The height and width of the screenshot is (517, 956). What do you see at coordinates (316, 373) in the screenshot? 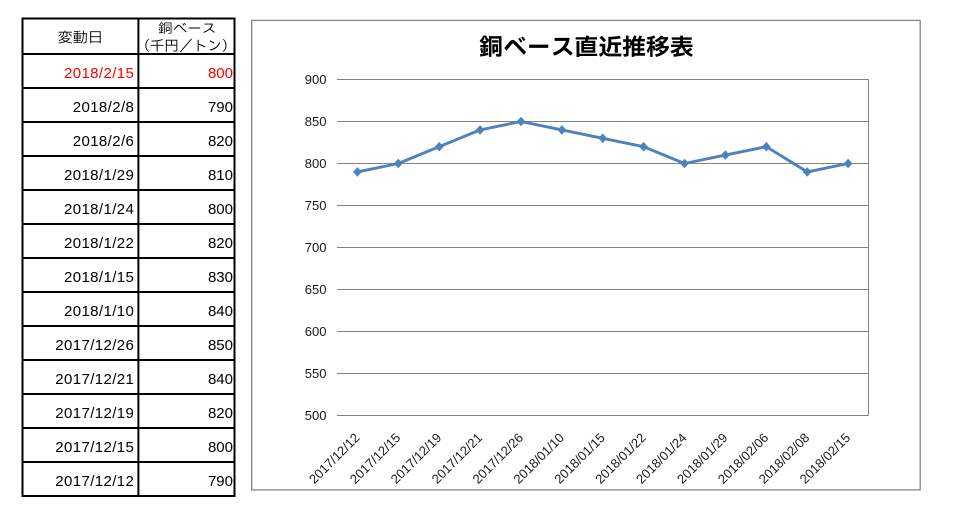
I see `svg-text: 550` at bounding box center [316, 373].